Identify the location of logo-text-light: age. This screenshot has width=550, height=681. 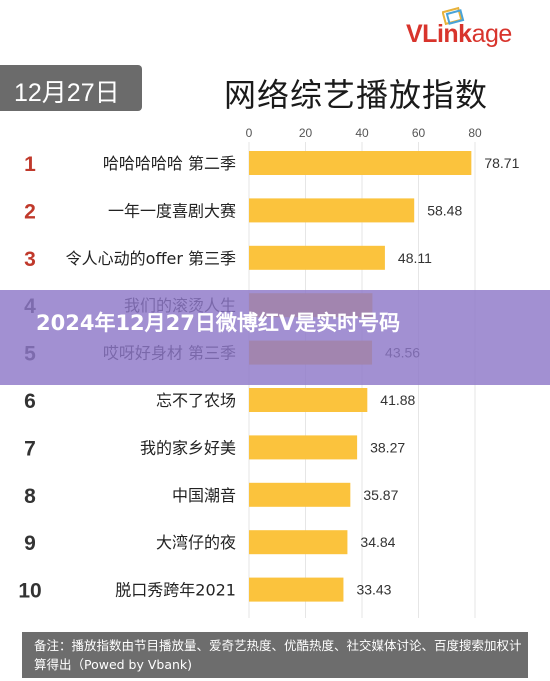
(492, 34).